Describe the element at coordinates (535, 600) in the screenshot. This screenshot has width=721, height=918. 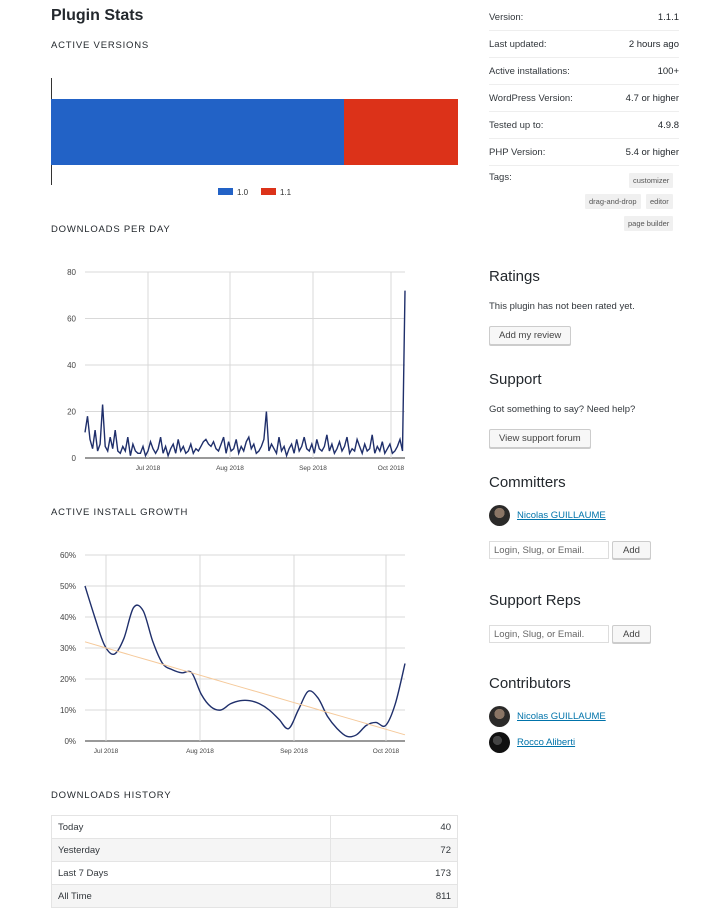
I see `support-reps-heading: Support Reps` at that location.